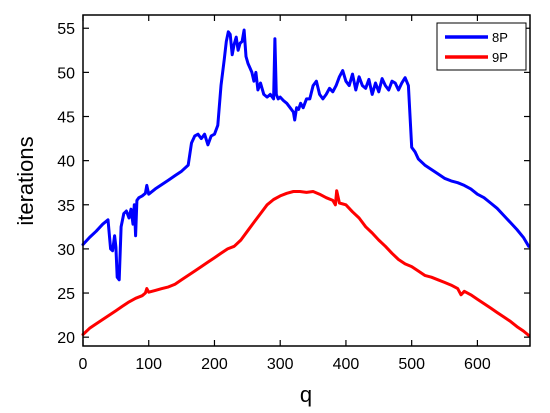 The height and width of the screenshot is (413, 550). Describe the element at coordinates (477, 364) in the screenshot. I see `x-tick-label: 600` at that location.